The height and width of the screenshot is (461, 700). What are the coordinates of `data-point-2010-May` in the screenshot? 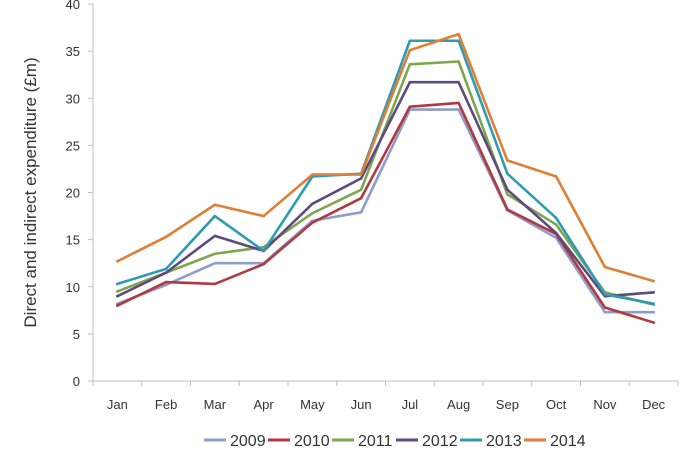 It's located at (312, 222).